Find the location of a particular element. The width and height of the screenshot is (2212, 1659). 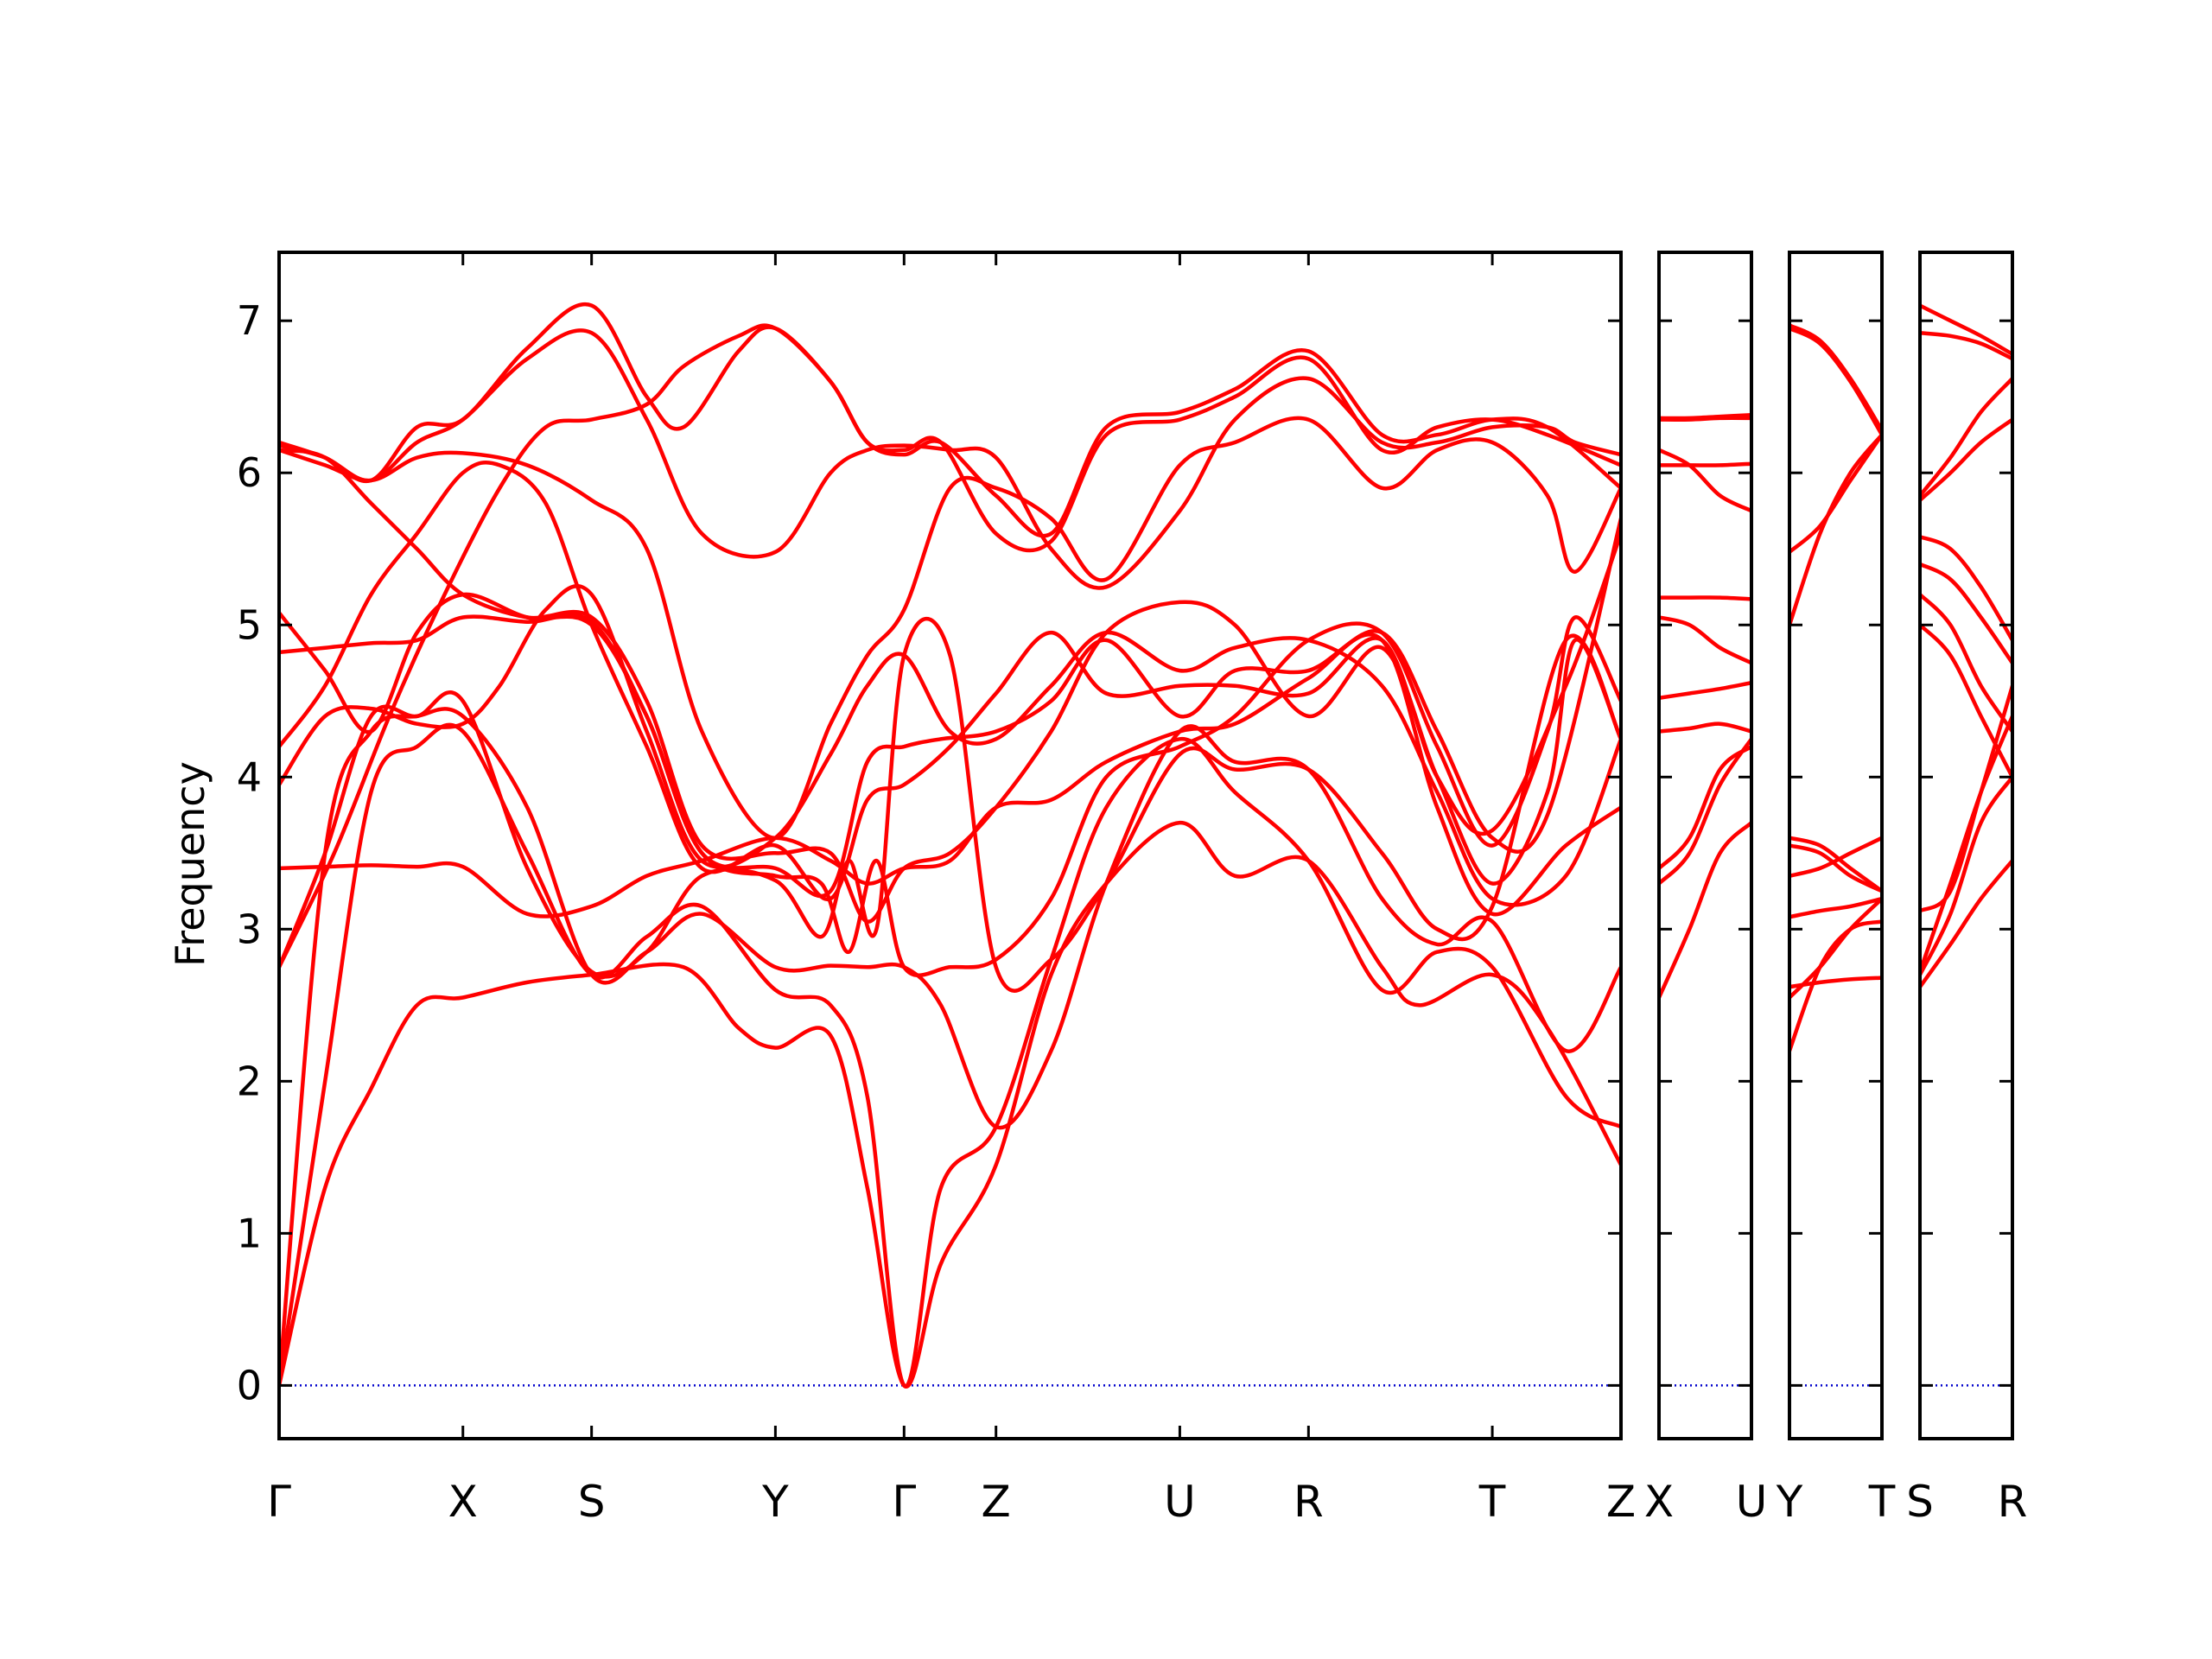

y-tick-label: 1 is located at coordinates (249, 1233).